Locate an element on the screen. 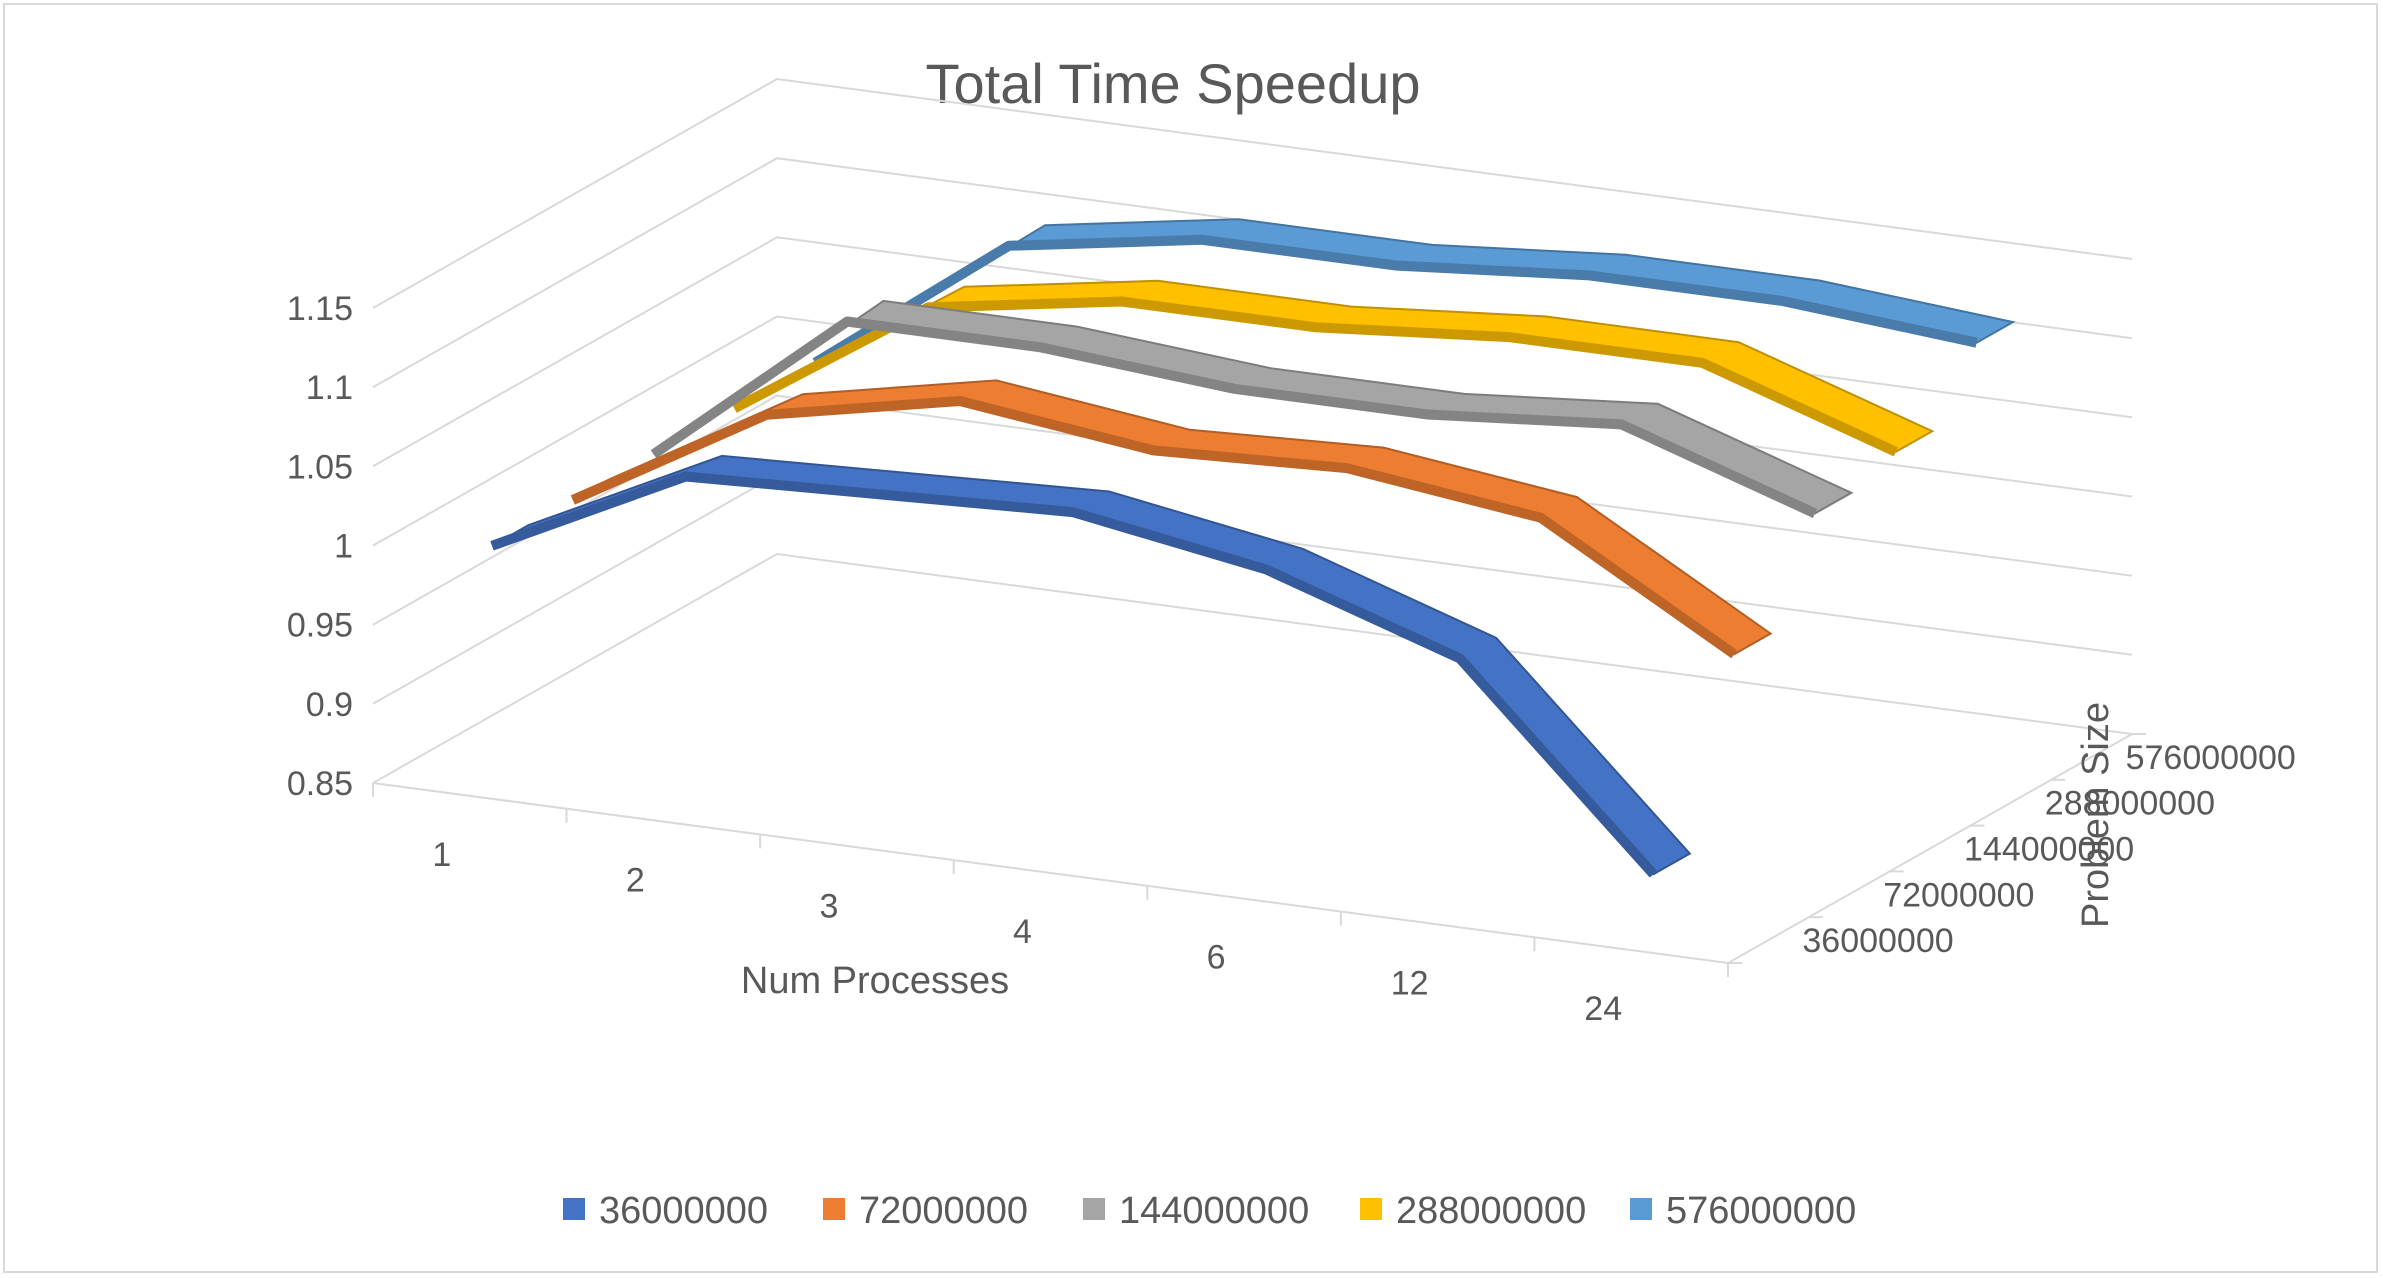 This screenshot has height=1278, width=2383. x-tick-label: 2 is located at coordinates (635, 881).